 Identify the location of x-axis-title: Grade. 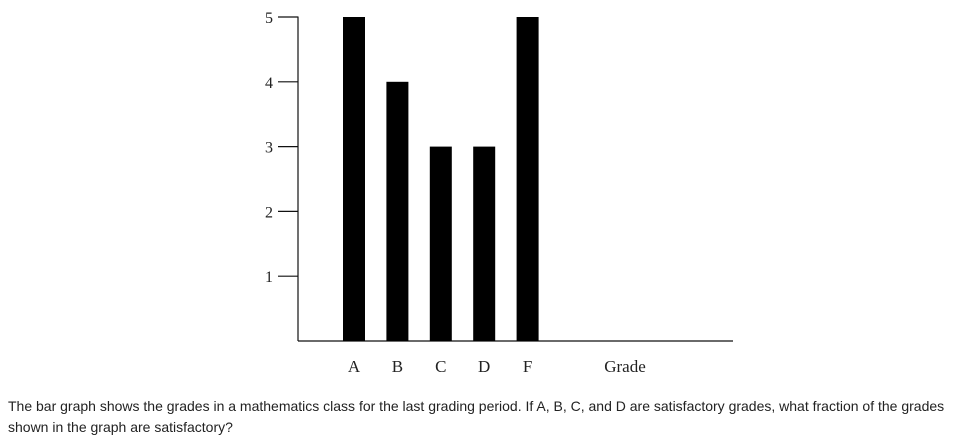
(625, 366).